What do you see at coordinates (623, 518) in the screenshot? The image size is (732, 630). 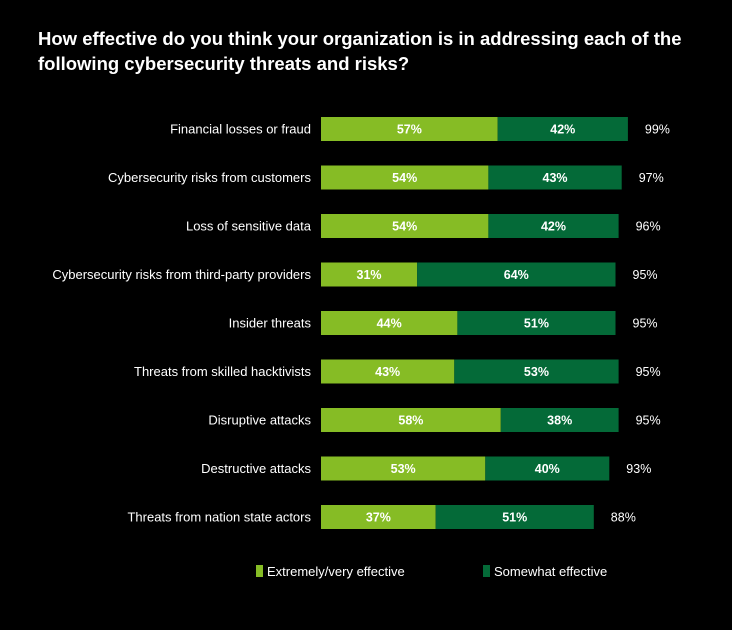 I see `total-label: 88%` at bounding box center [623, 518].